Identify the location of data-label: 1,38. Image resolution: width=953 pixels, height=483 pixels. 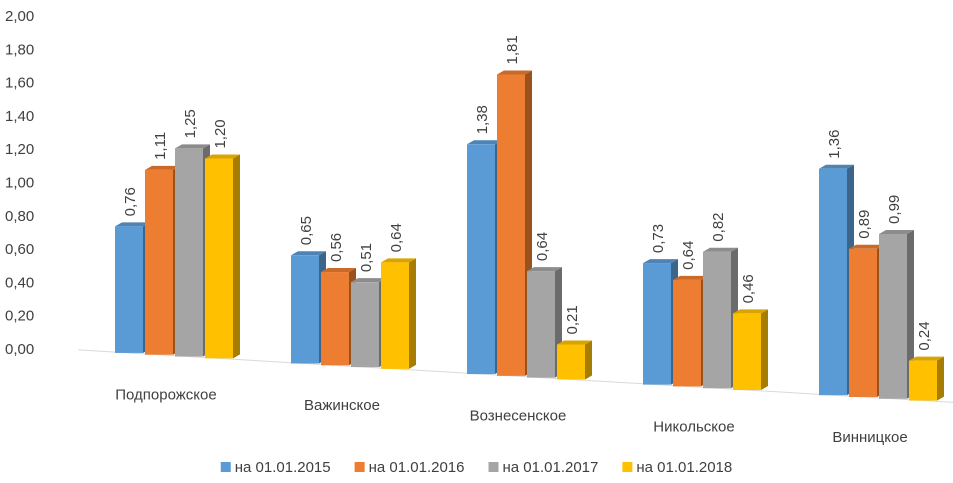
(482, 119).